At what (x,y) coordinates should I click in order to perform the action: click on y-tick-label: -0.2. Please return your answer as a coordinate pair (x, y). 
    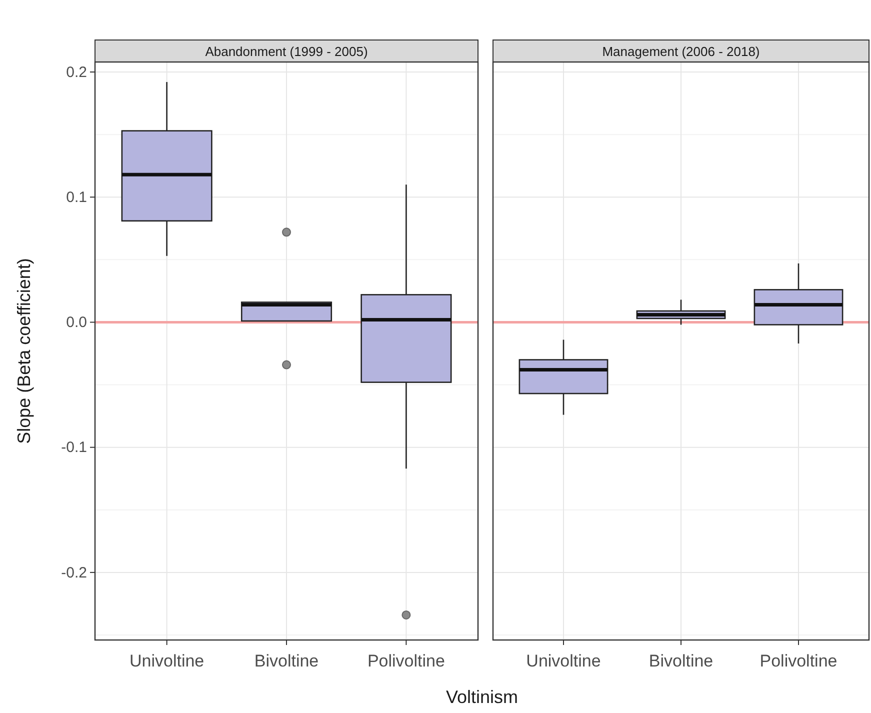
    Looking at the image, I should click on (74, 573).